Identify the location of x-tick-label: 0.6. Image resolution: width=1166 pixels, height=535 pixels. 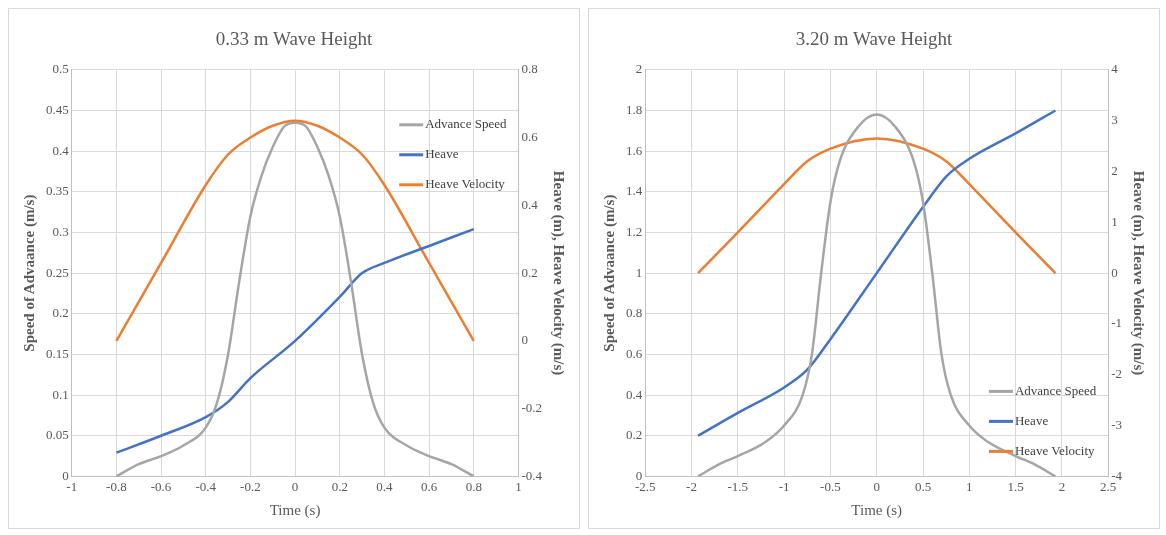
(429, 486).